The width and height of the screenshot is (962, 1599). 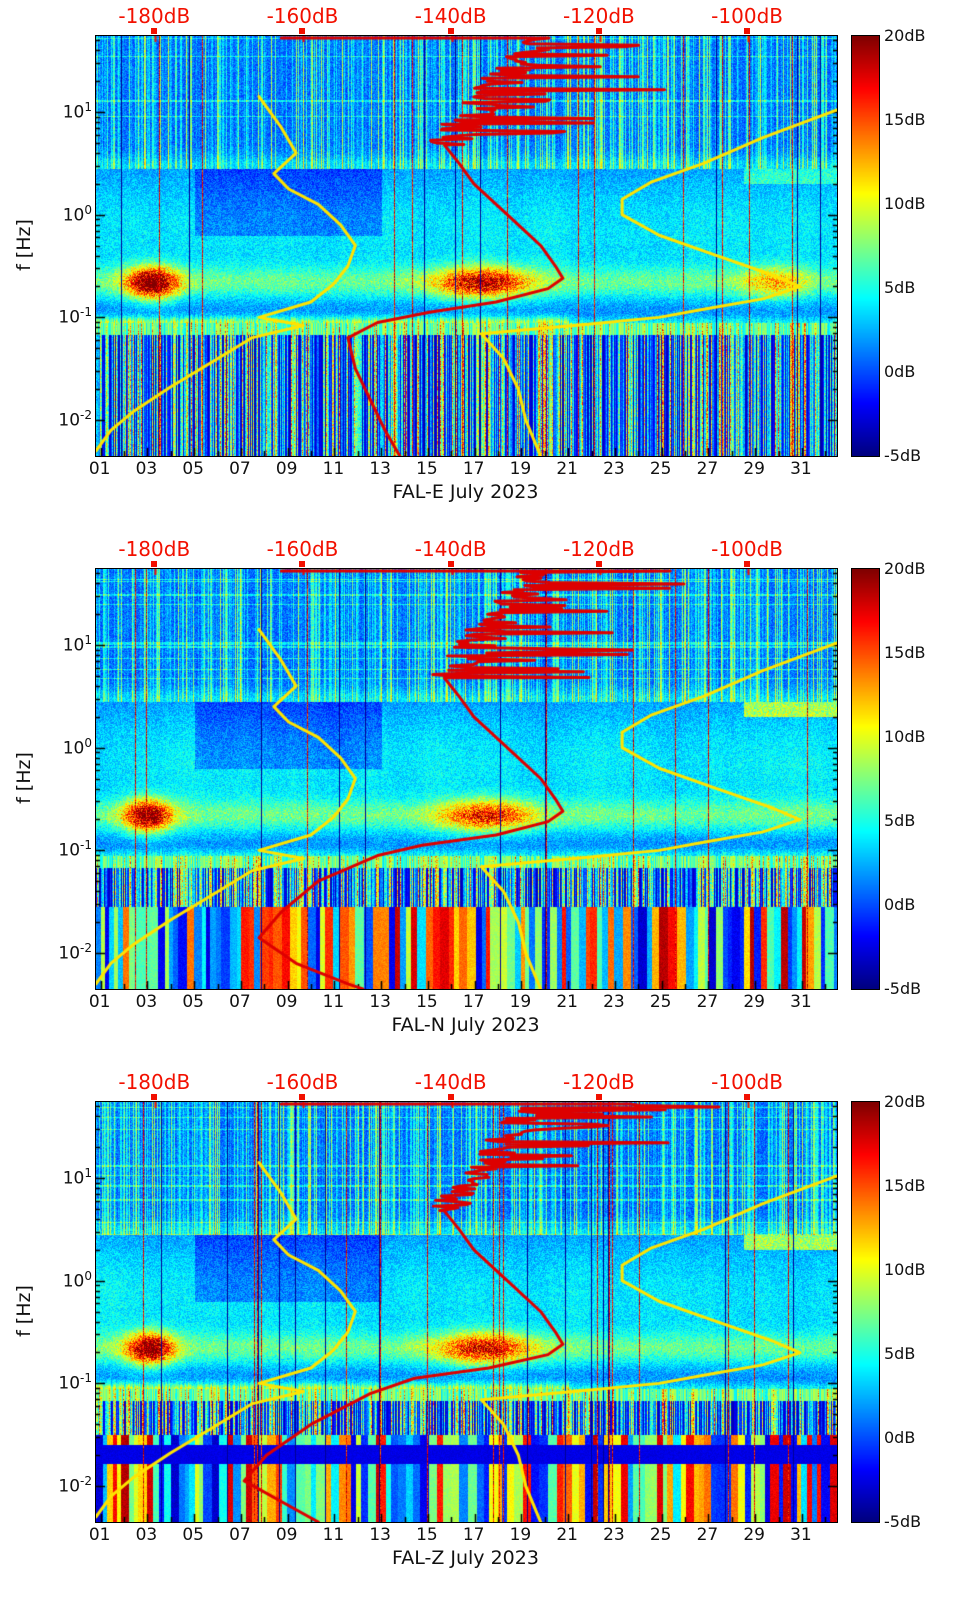 What do you see at coordinates (905, 1101) in the screenshot?
I see `colorbar-tick-label: 20dB` at bounding box center [905, 1101].